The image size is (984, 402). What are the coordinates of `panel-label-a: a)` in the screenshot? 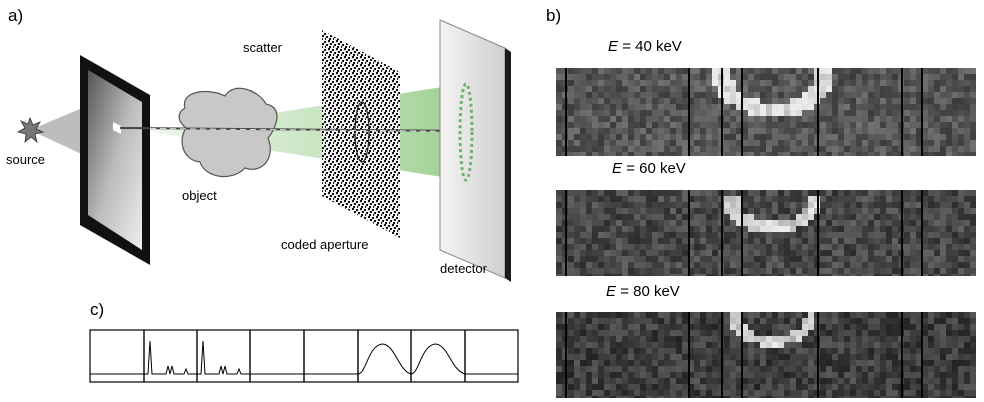 It's located at (16, 15).